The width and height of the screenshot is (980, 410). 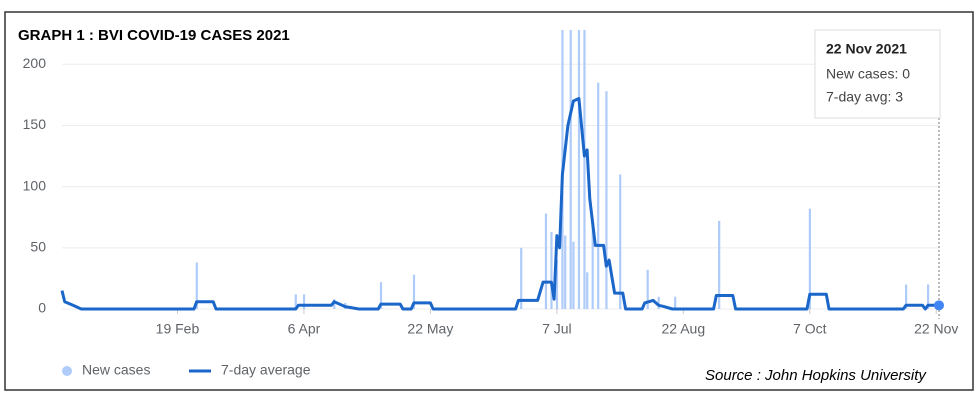 I want to click on tooltip-title: 22 Nov 2021, so click(x=866, y=49).